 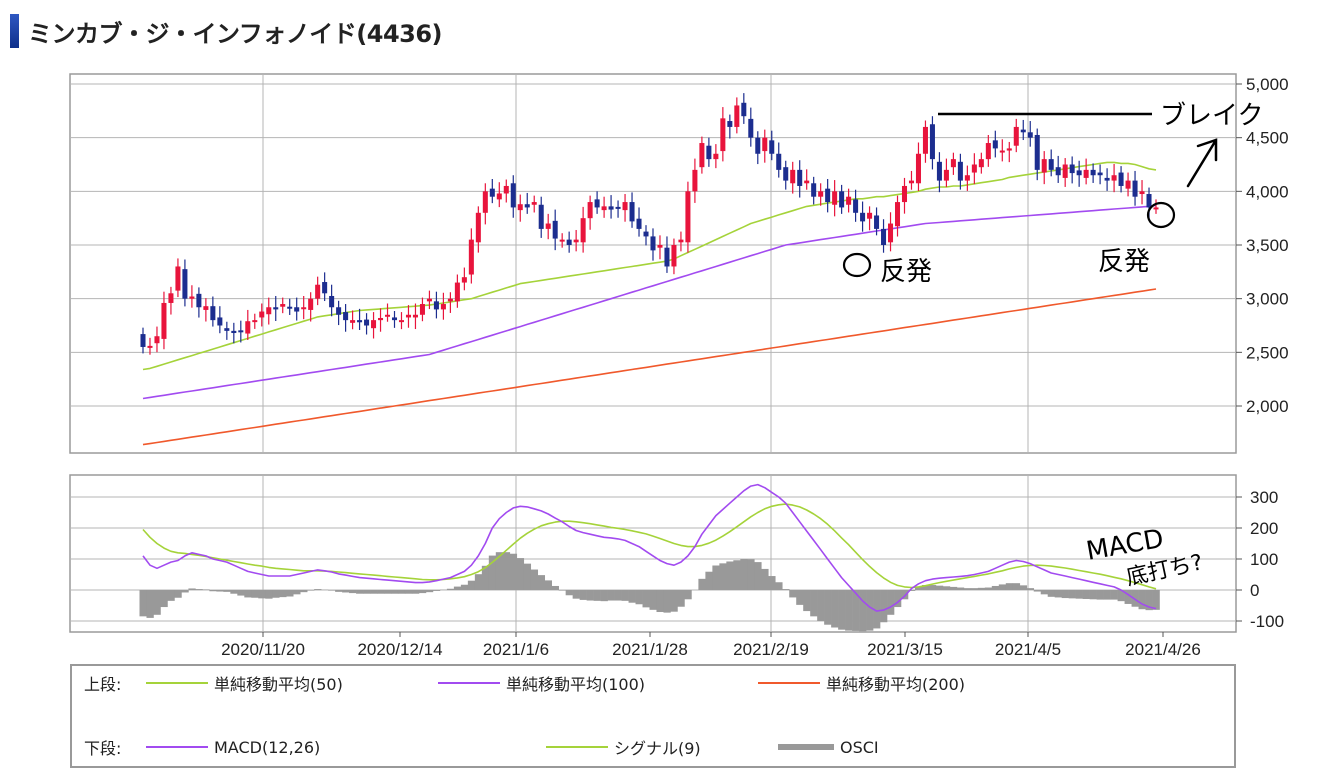 I want to click on macd-tick-label: 0, so click(x=1254, y=590).